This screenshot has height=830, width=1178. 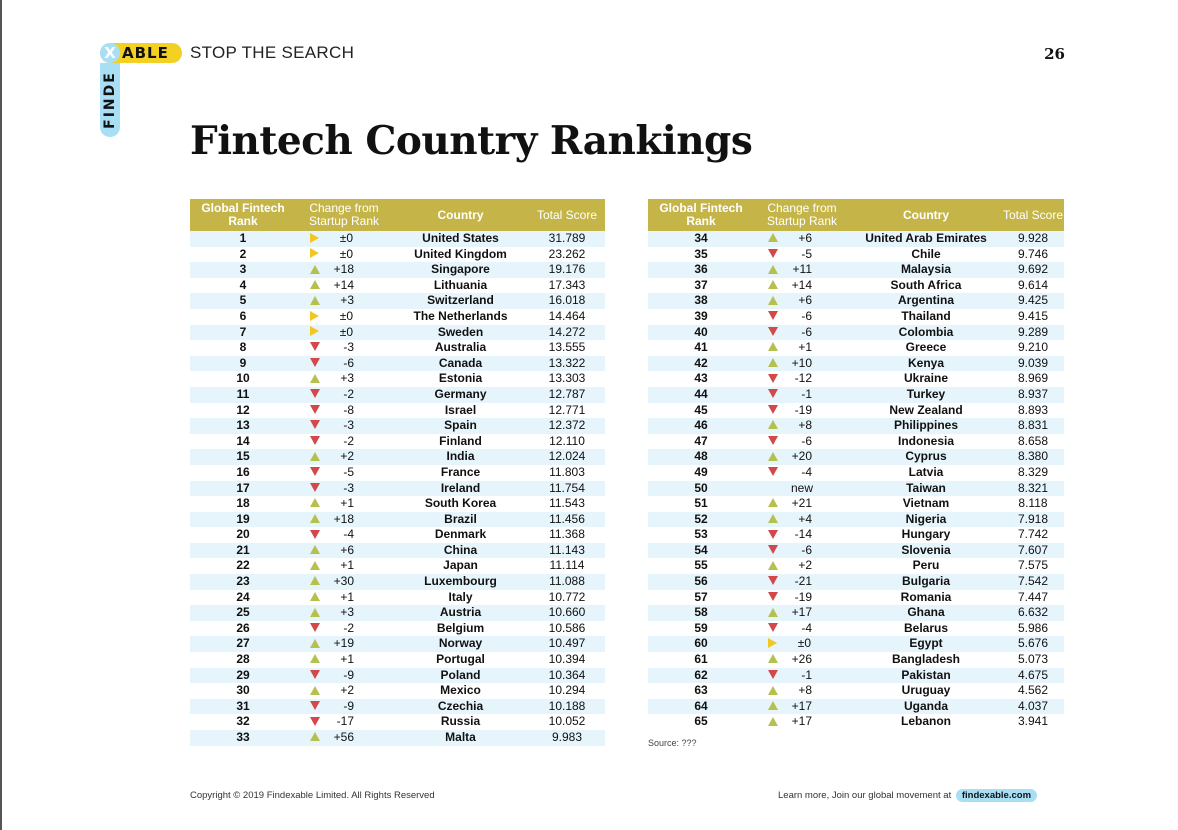 I want to click on table-row: 35 -5 Chile 9.746, so click(x=856, y=254).